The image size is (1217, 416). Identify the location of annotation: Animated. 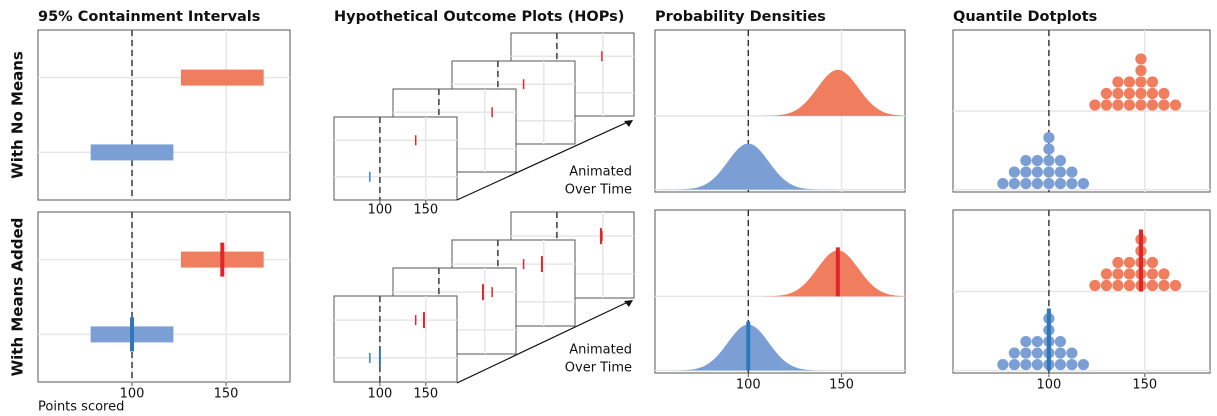
(600, 350).